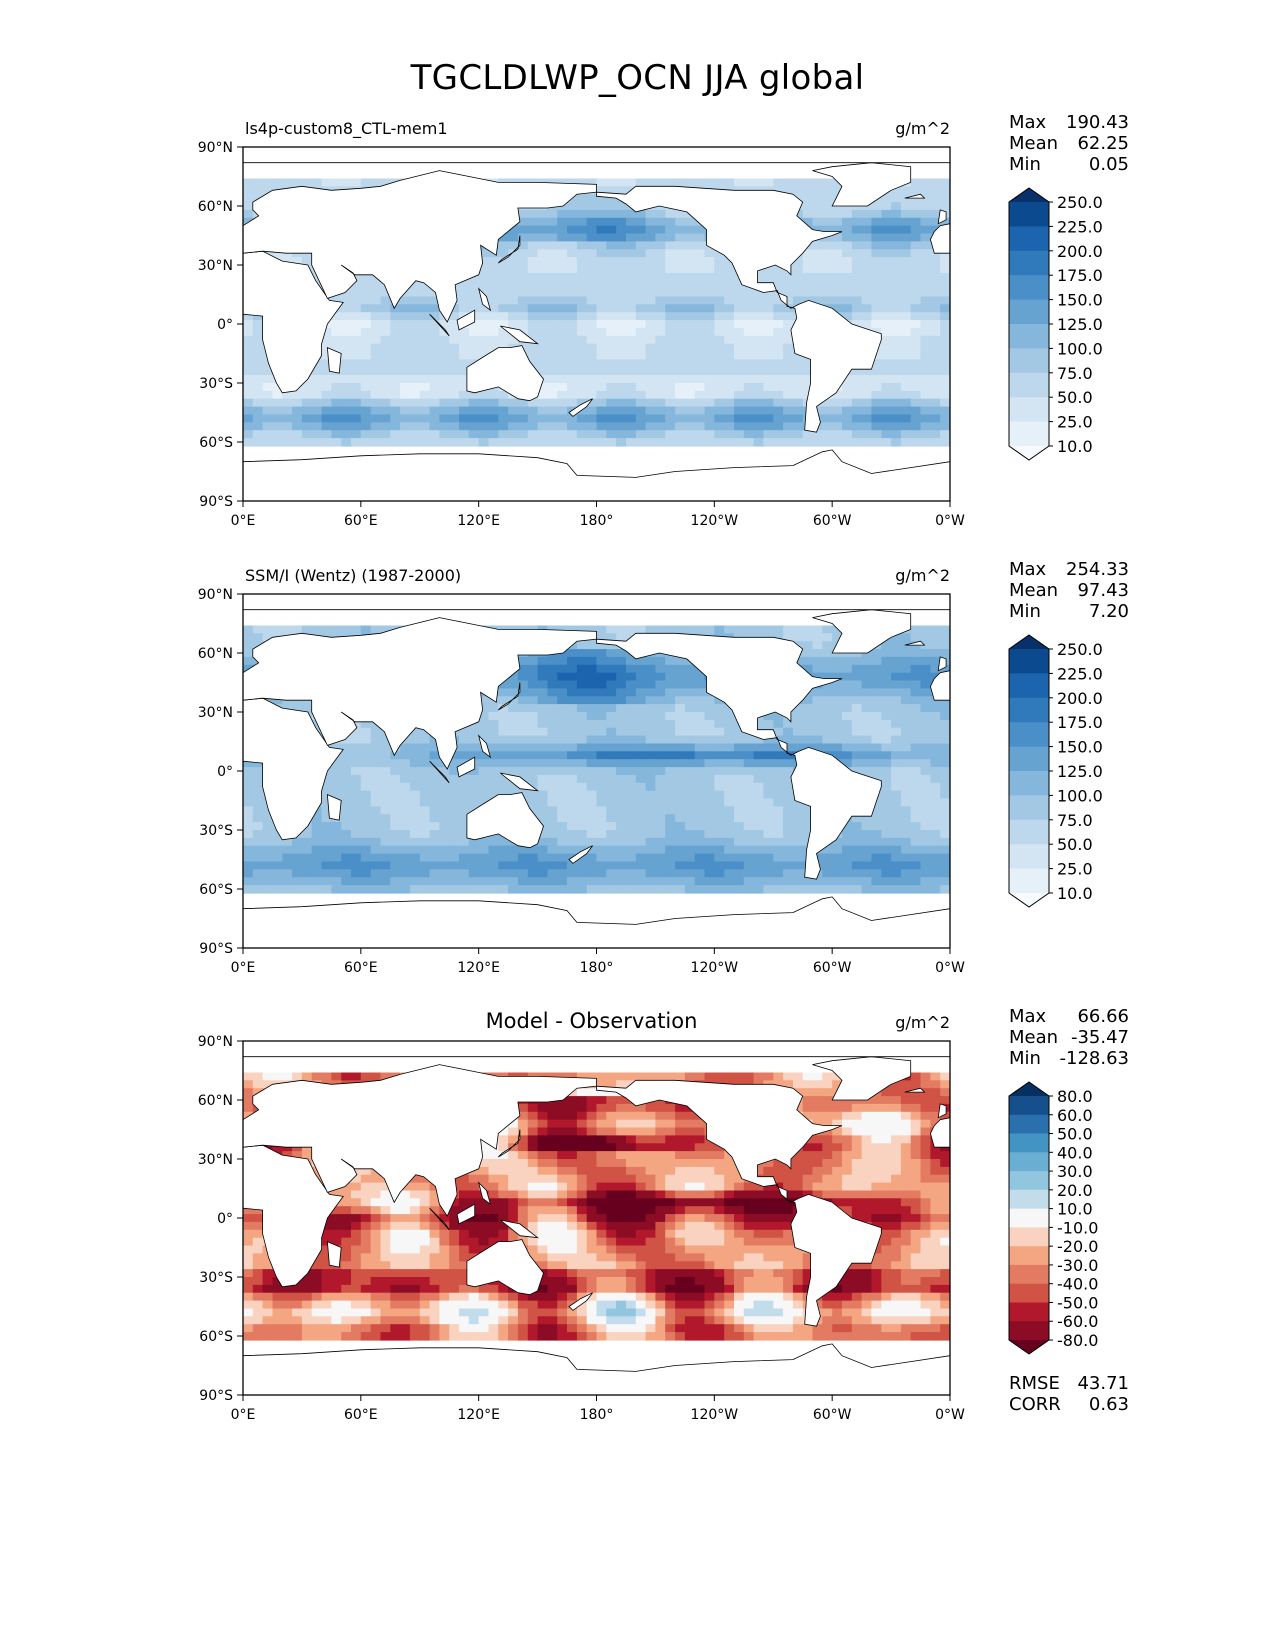 The height and width of the screenshot is (1650, 1275). Describe the element at coordinates (1075, 446) in the screenshot. I see `colorbar-label: 10.0` at that location.